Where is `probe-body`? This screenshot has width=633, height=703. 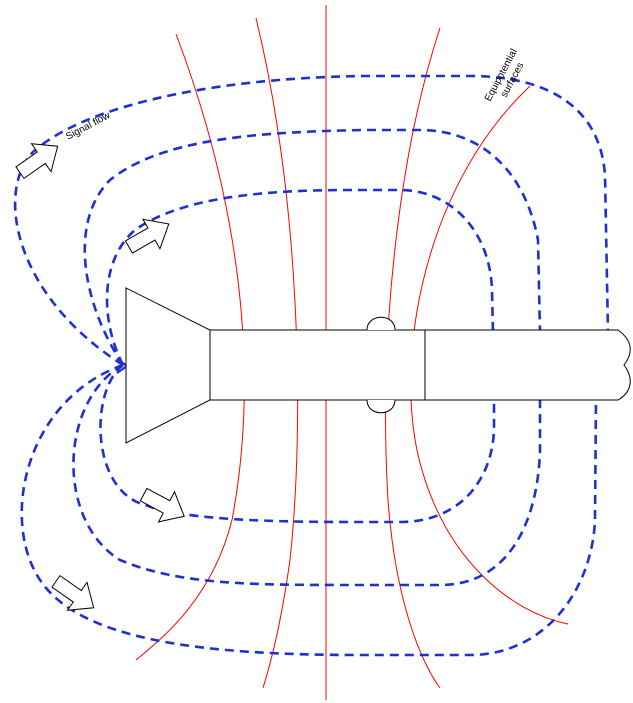
probe-body is located at coordinates (420, 365).